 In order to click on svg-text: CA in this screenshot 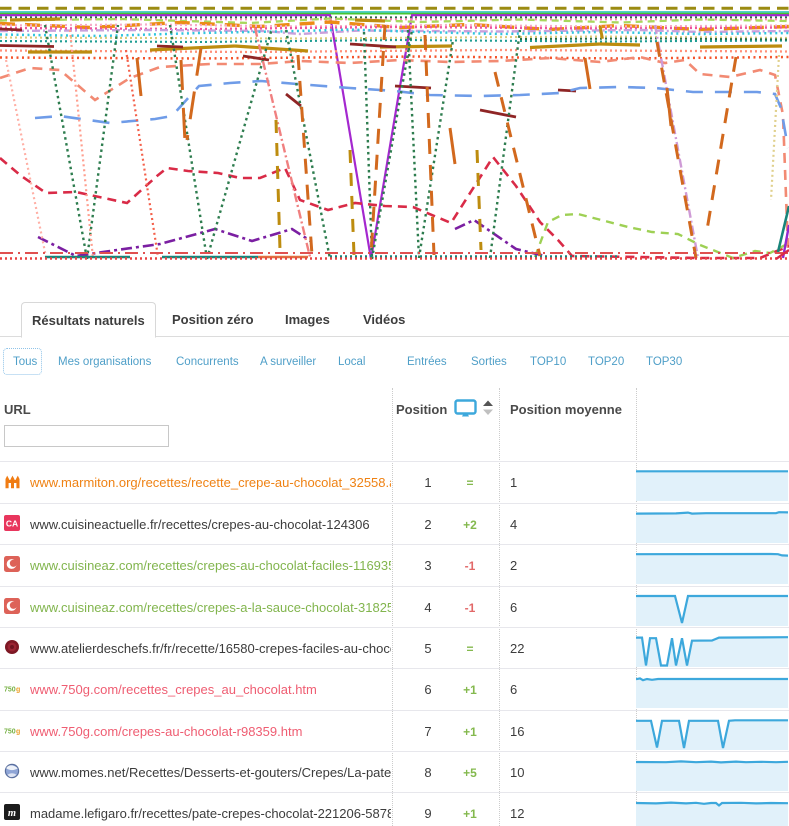, I will do `click(12, 523)`.